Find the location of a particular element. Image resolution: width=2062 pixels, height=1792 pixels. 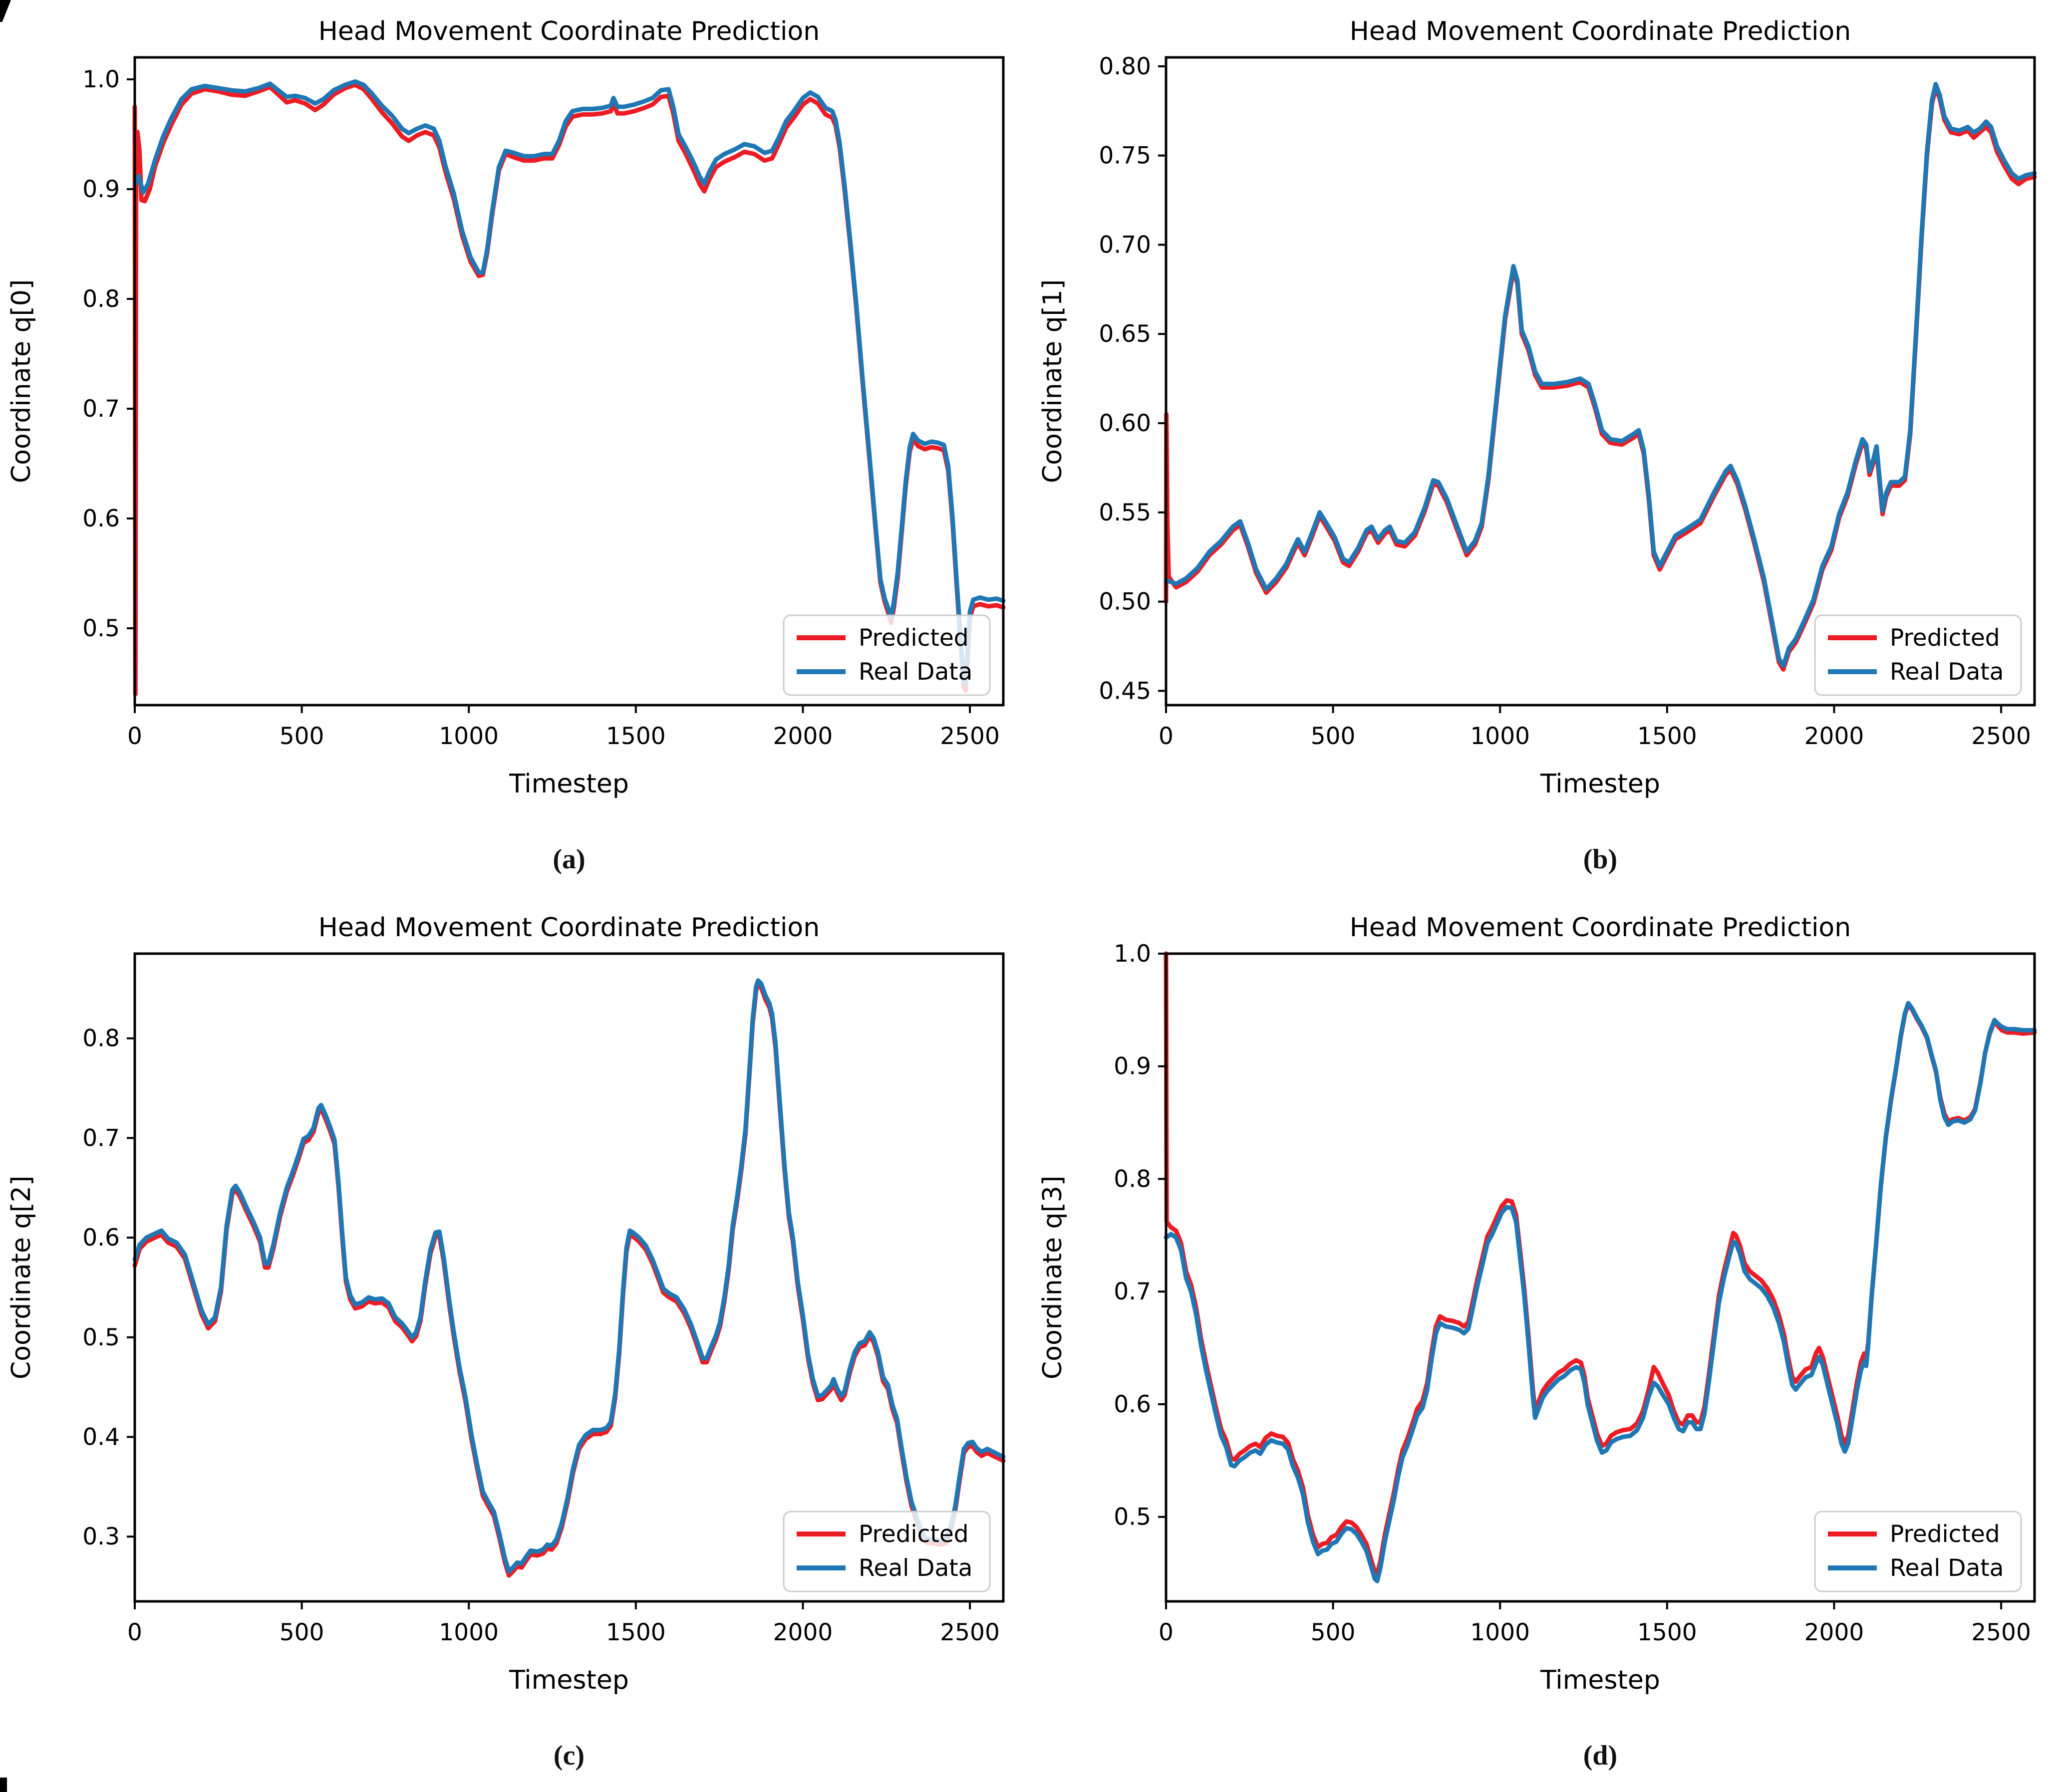

subplot-b-caption: (b) is located at coordinates (1600, 859).